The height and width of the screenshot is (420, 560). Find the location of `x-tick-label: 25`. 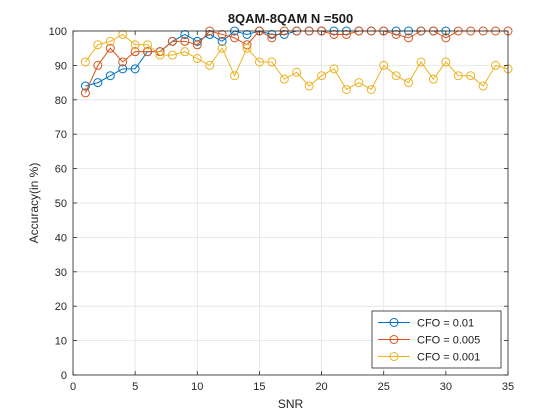

x-tick-label: 25 is located at coordinates (384, 387).